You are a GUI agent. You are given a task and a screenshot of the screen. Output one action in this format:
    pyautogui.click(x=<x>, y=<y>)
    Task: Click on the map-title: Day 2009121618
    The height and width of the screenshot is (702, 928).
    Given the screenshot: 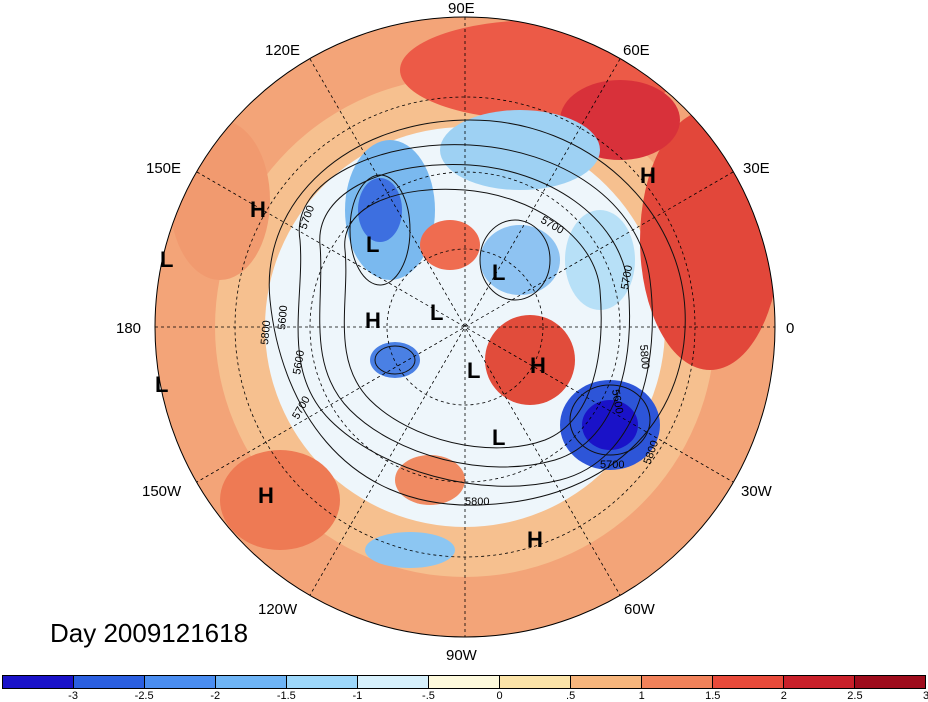 What is the action you would take?
    pyautogui.click(x=149, y=633)
    